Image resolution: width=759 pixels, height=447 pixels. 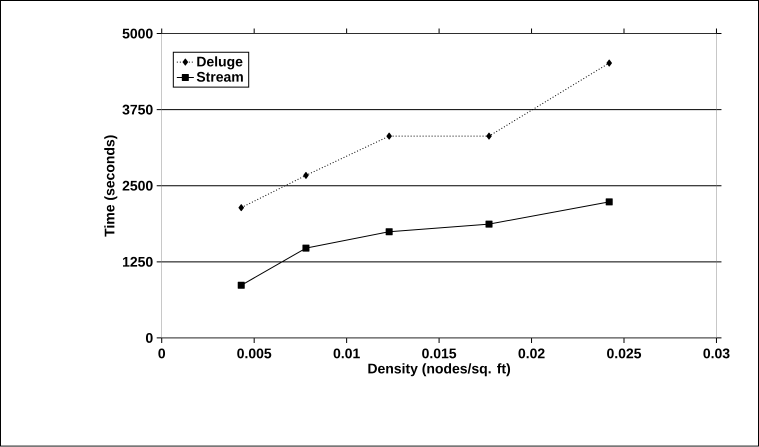 What do you see at coordinates (219, 63) in the screenshot?
I see `legend-label: Deluge` at bounding box center [219, 63].